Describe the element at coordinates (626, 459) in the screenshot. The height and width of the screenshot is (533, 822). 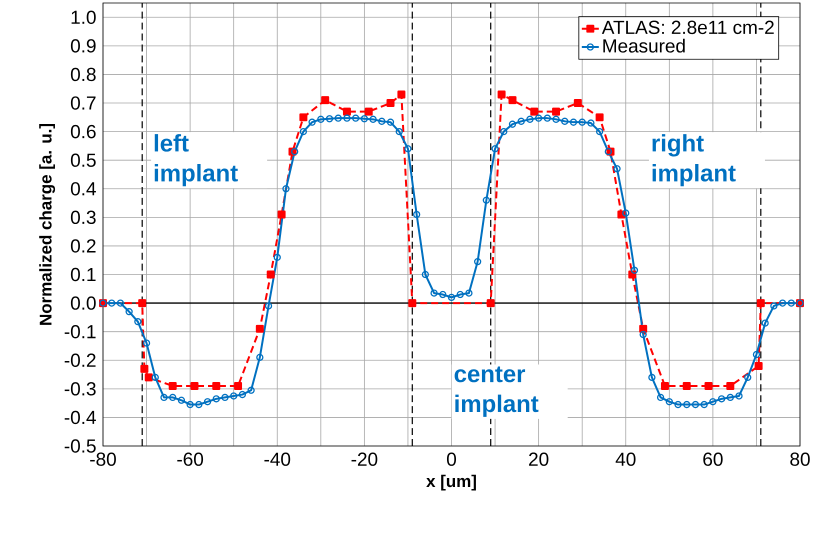
I see `x-tick-label: 40` at that location.